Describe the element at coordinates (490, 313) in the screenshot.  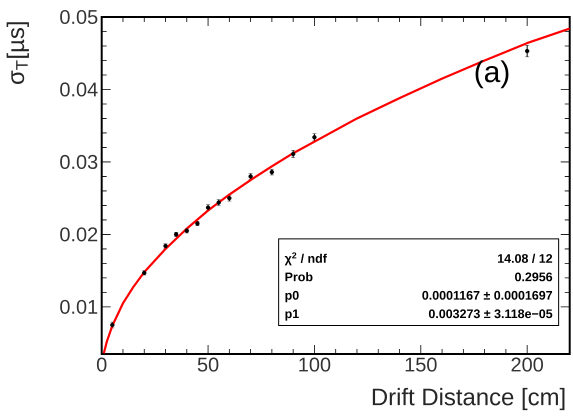
I see `annotation: 0.003273 ± 3.118e−05` at that location.